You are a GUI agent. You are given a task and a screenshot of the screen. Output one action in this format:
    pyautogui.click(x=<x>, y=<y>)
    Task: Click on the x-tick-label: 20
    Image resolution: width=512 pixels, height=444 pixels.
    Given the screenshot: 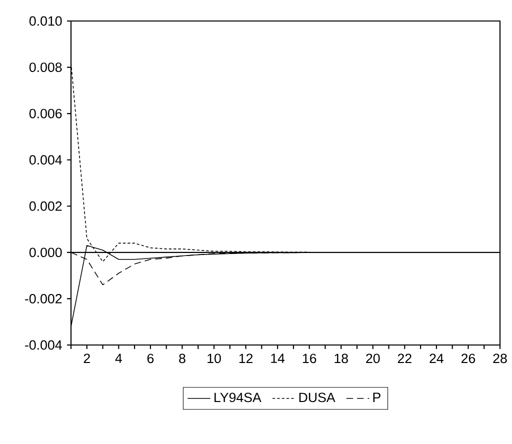 What is the action you would take?
    pyautogui.click(x=373, y=359)
    